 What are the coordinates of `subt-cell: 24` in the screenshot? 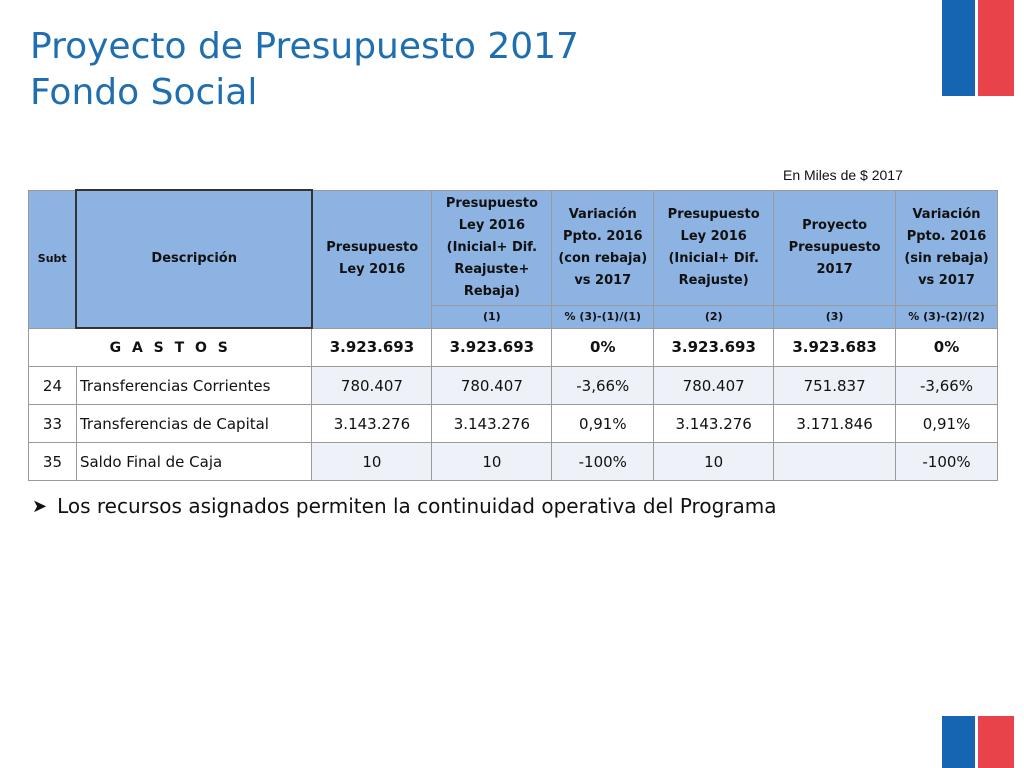 It's located at (52, 385).